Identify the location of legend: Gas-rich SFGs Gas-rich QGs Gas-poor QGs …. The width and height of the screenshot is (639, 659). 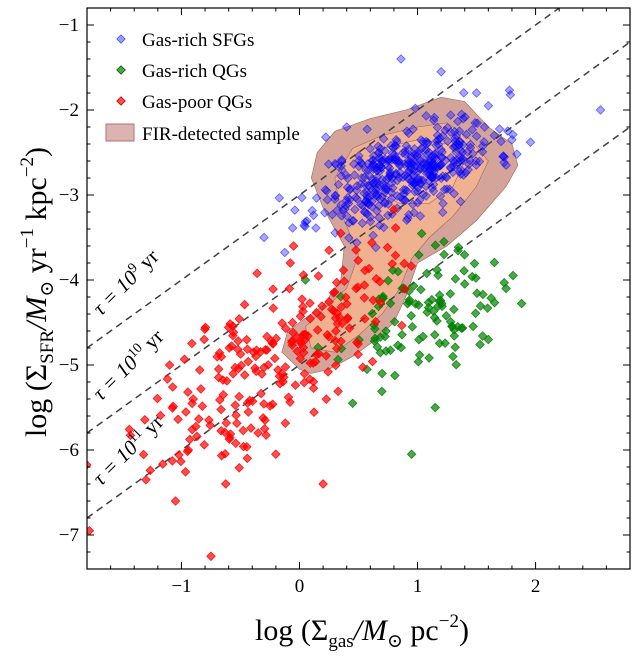
(202, 87).